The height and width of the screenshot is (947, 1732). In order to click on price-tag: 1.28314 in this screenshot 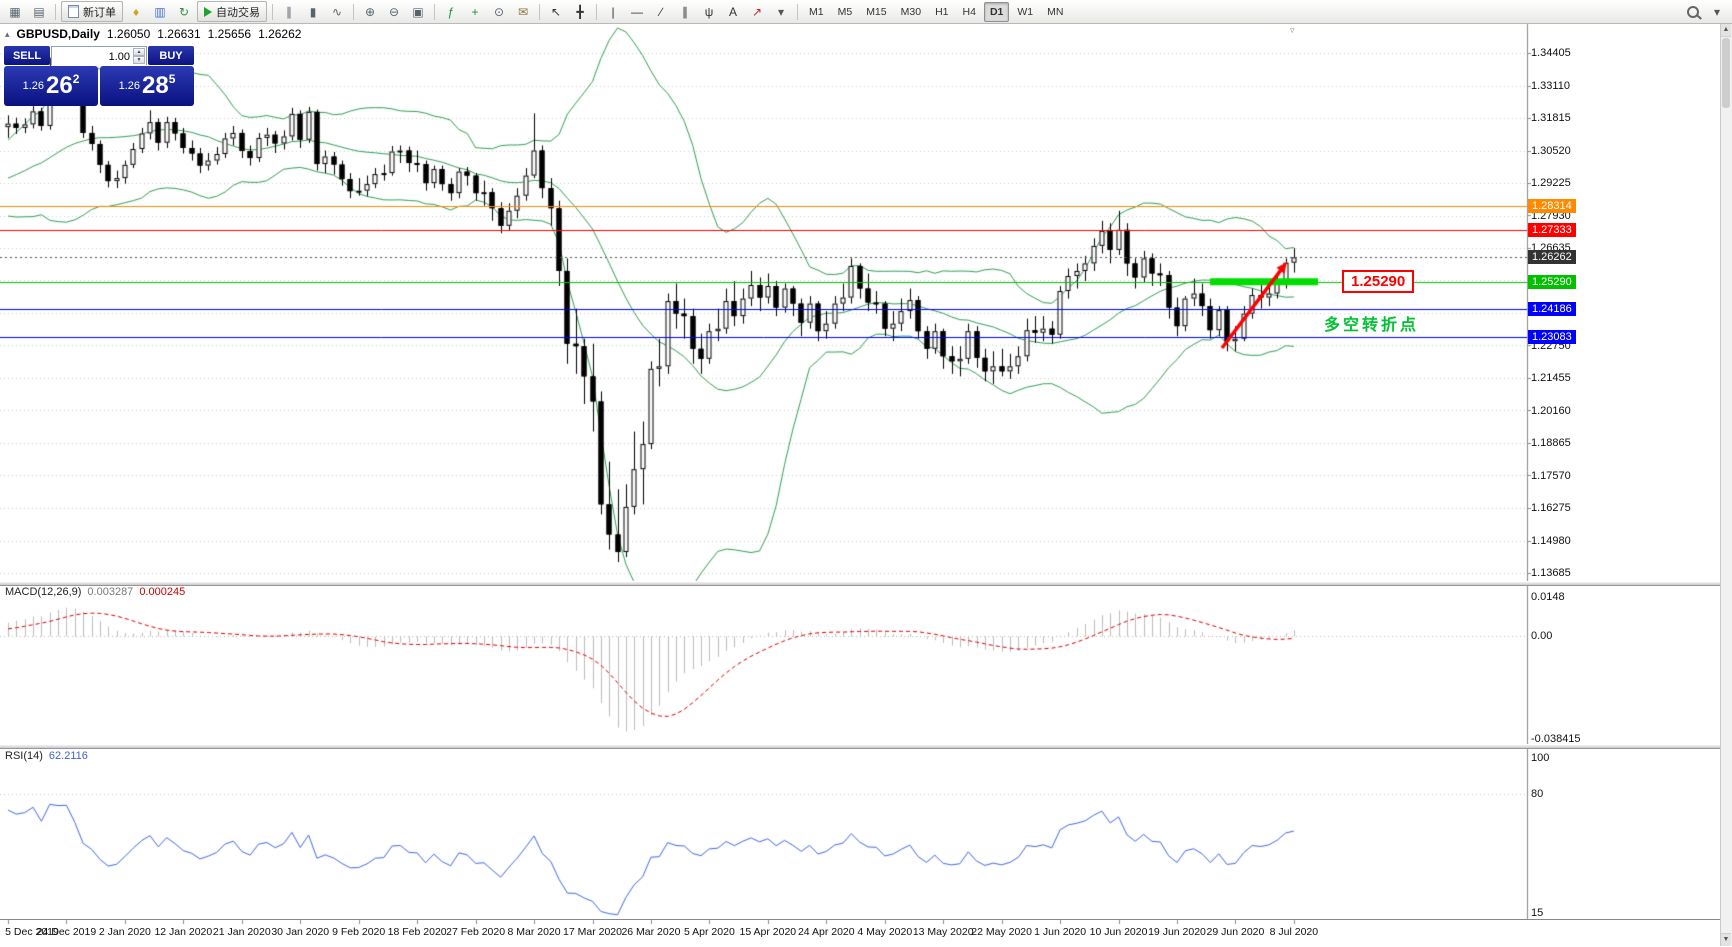, I will do `click(1552, 206)`.